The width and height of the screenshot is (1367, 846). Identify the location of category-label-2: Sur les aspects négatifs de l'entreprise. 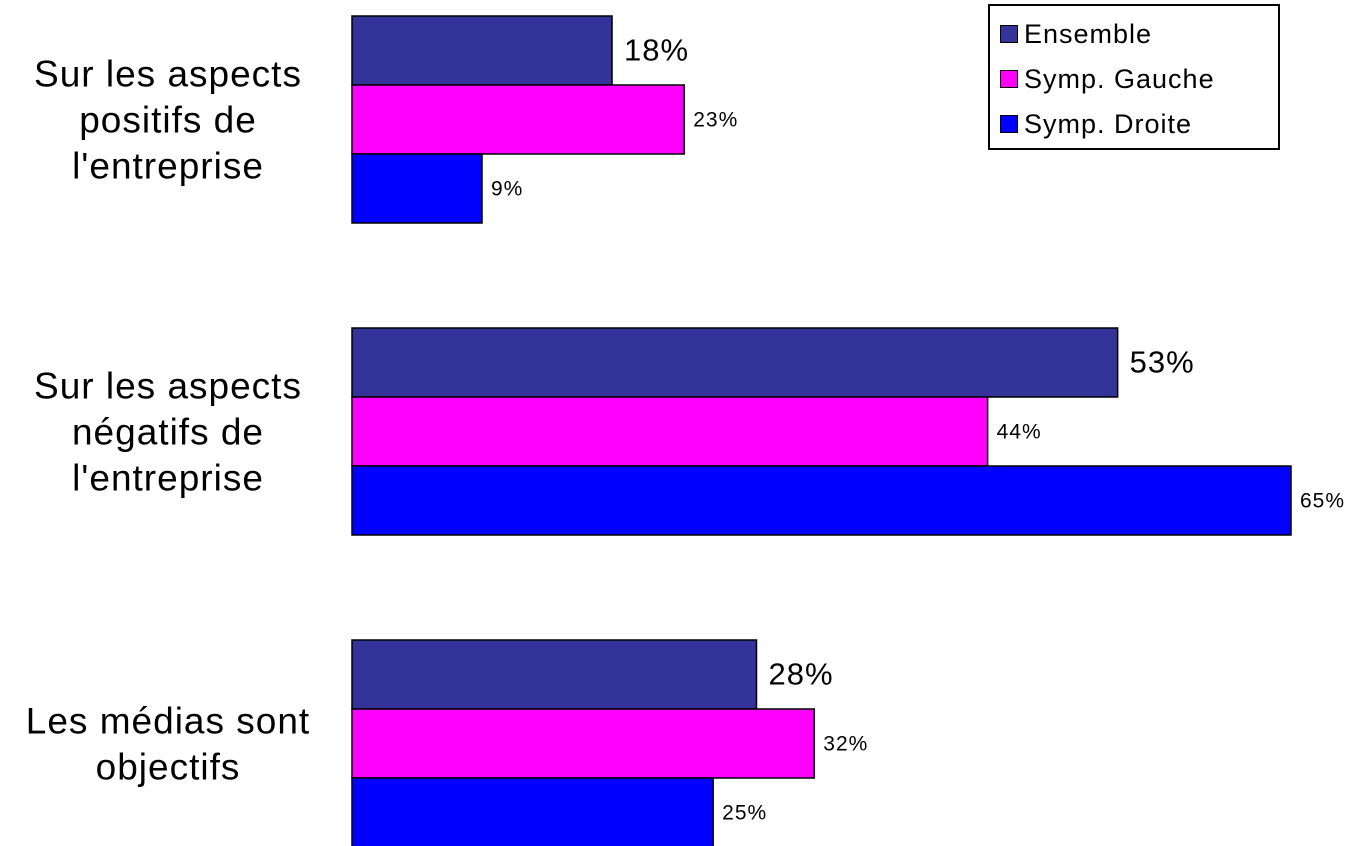
(168, 432).